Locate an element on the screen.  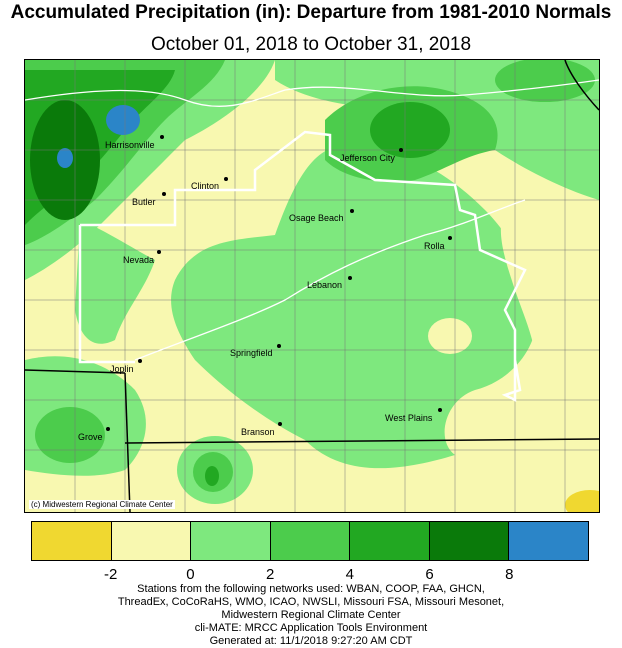
city-label: Clinton is located at coordinates (205, 186).